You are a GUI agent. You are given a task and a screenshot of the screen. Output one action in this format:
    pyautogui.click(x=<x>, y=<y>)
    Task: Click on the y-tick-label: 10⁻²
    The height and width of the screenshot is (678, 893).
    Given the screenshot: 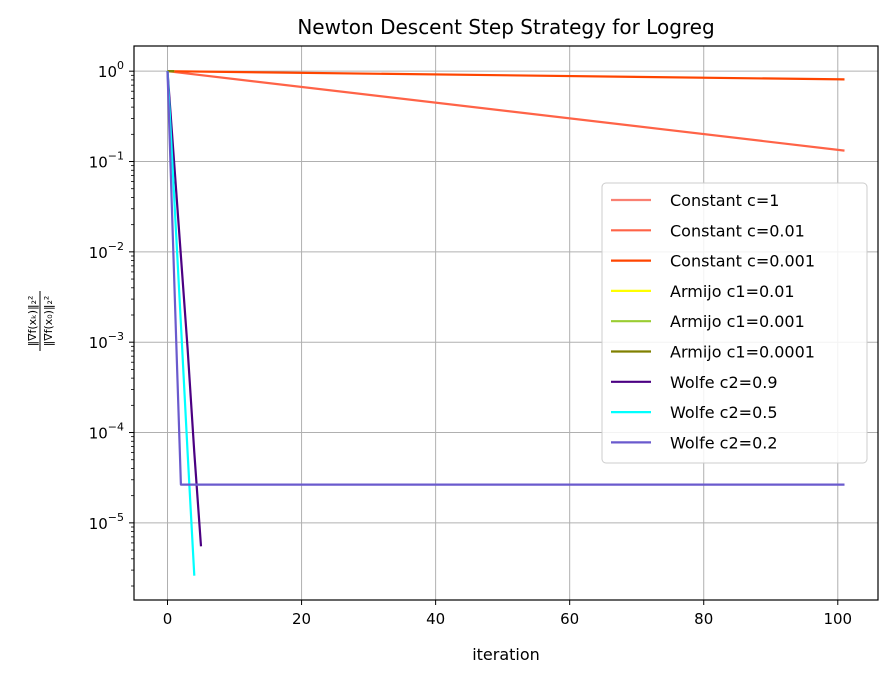 What is the action you would take?
    pyautogui.click(x=106, y=251)
    